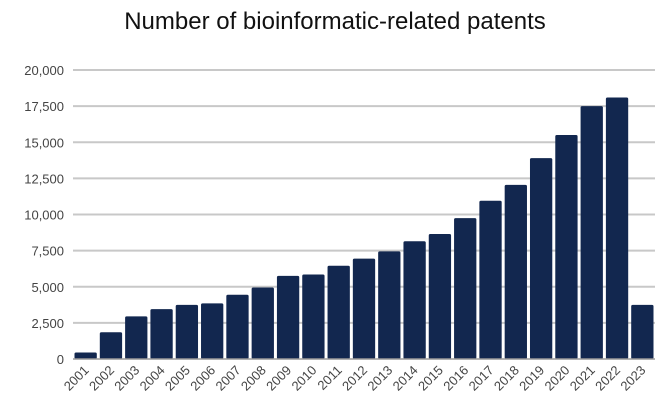  Describe the element at coordinates (591, 232) in the screenshot. I see `bar-2021` at that location.